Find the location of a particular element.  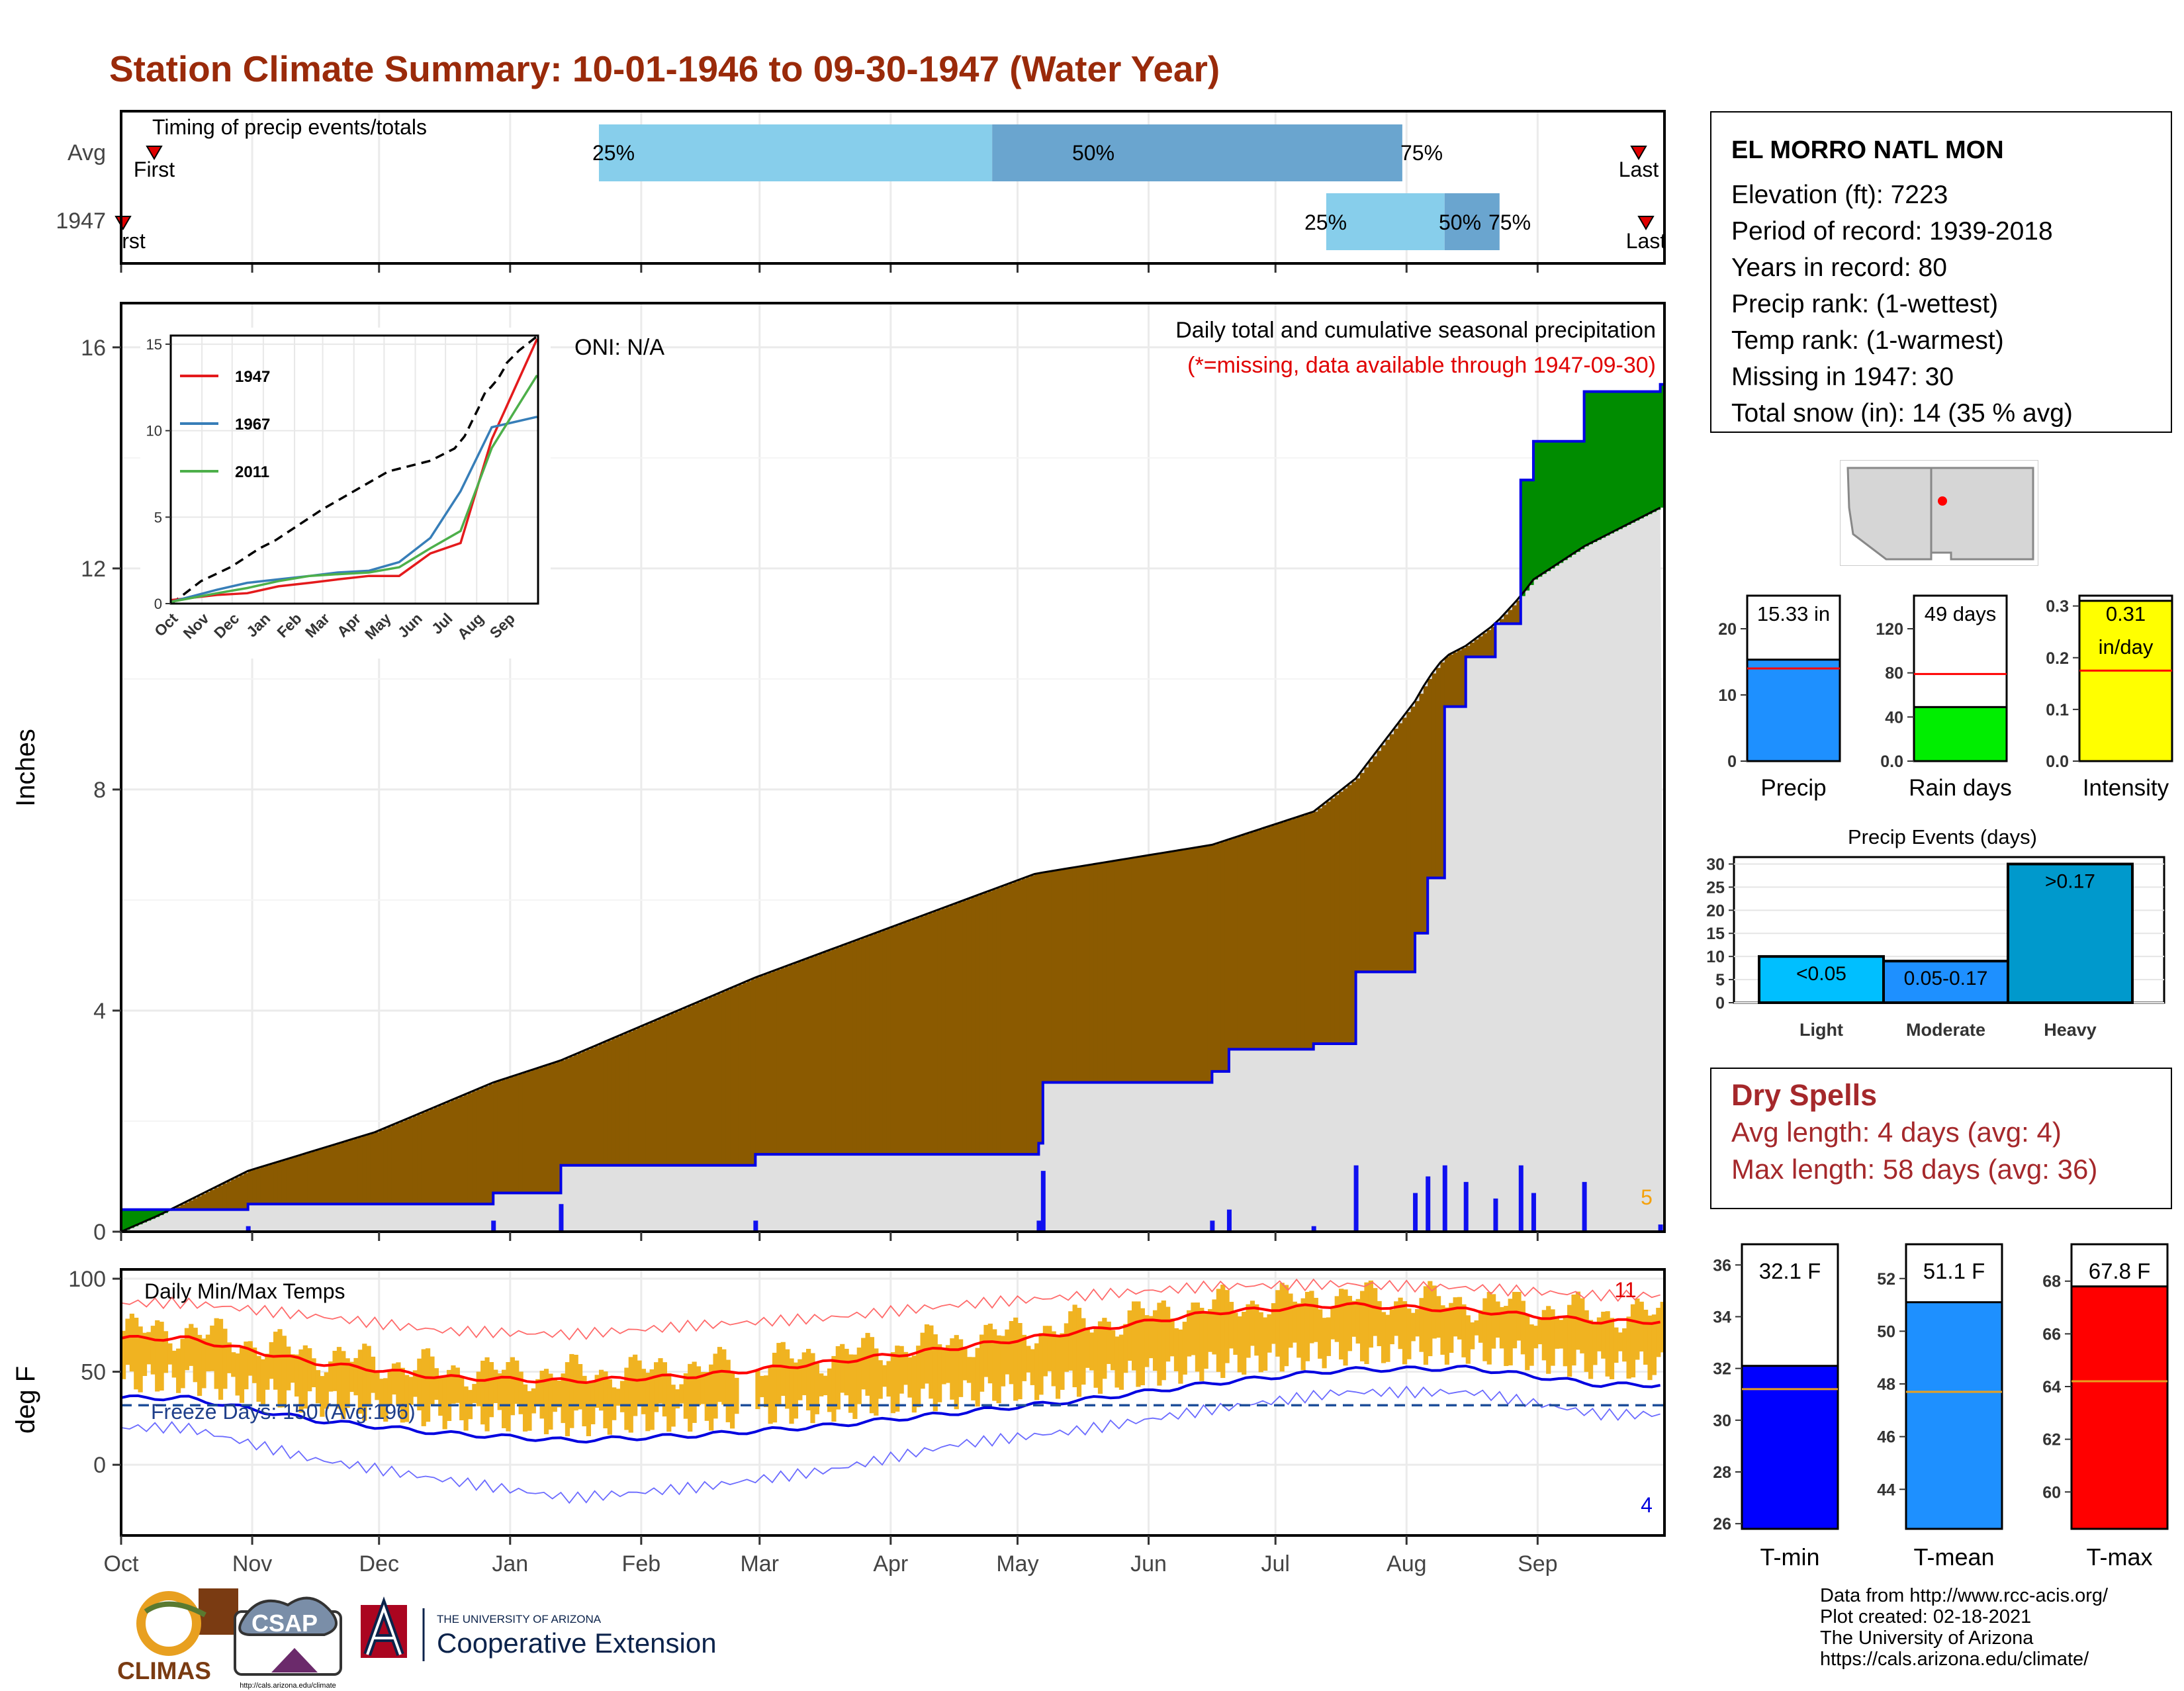

month-label: Sep is located at coordinates (1538, 1564).